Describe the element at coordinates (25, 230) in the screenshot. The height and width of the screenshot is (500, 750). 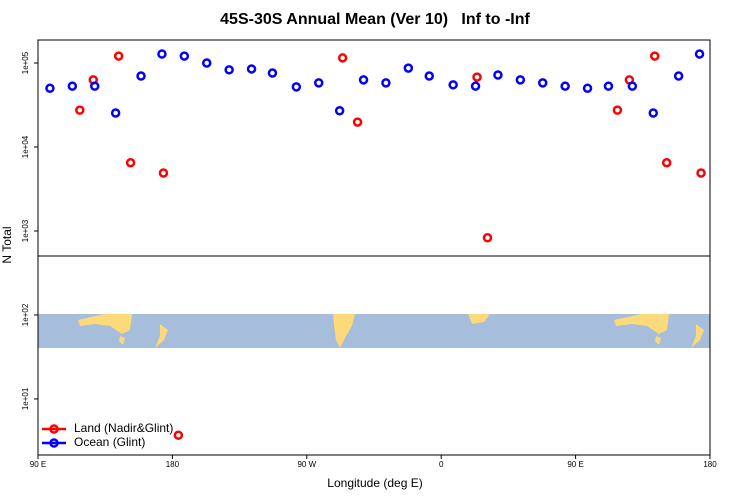
I see `y-tick-label: 1e+03` at that location.